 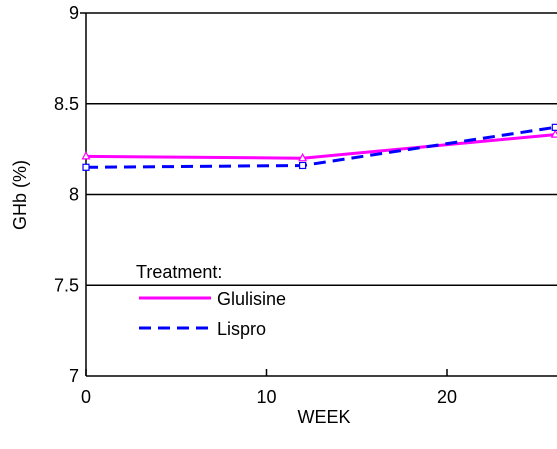 I want to click on series-lines, so click(x=319, y=147).